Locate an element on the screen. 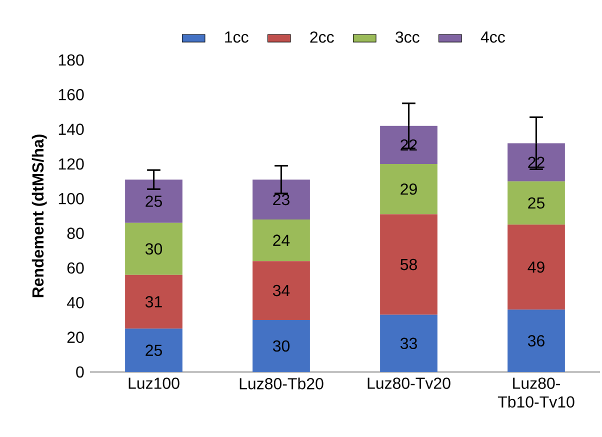  y-tick-label: 100 is located at coordinates (71, 198).